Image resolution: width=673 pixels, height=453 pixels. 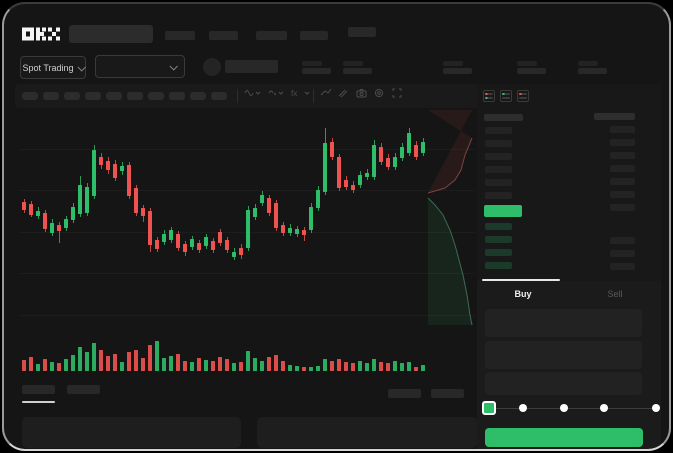 I want to click on book-both-icon, so click(x=489, y=96).